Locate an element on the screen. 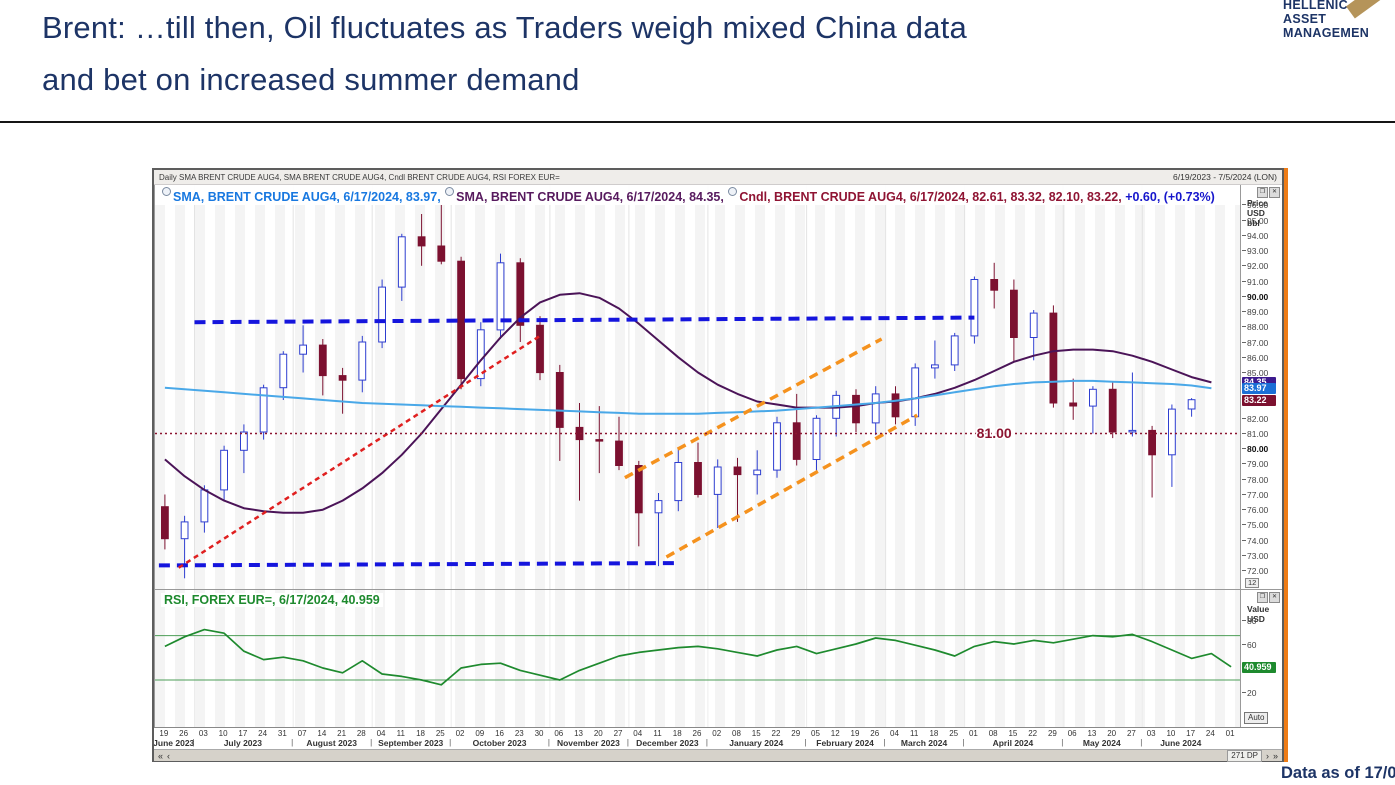 The height and width of the screenshot is (785, 1395). month-label: August 2023 is located at coordinates (331, 743).